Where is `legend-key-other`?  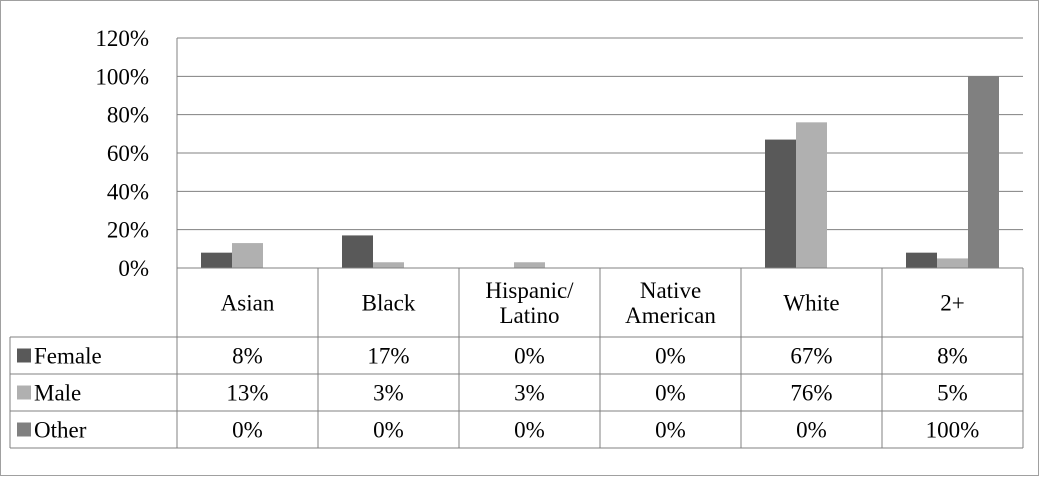 legend-key-other is located at coordinates (24, 429).